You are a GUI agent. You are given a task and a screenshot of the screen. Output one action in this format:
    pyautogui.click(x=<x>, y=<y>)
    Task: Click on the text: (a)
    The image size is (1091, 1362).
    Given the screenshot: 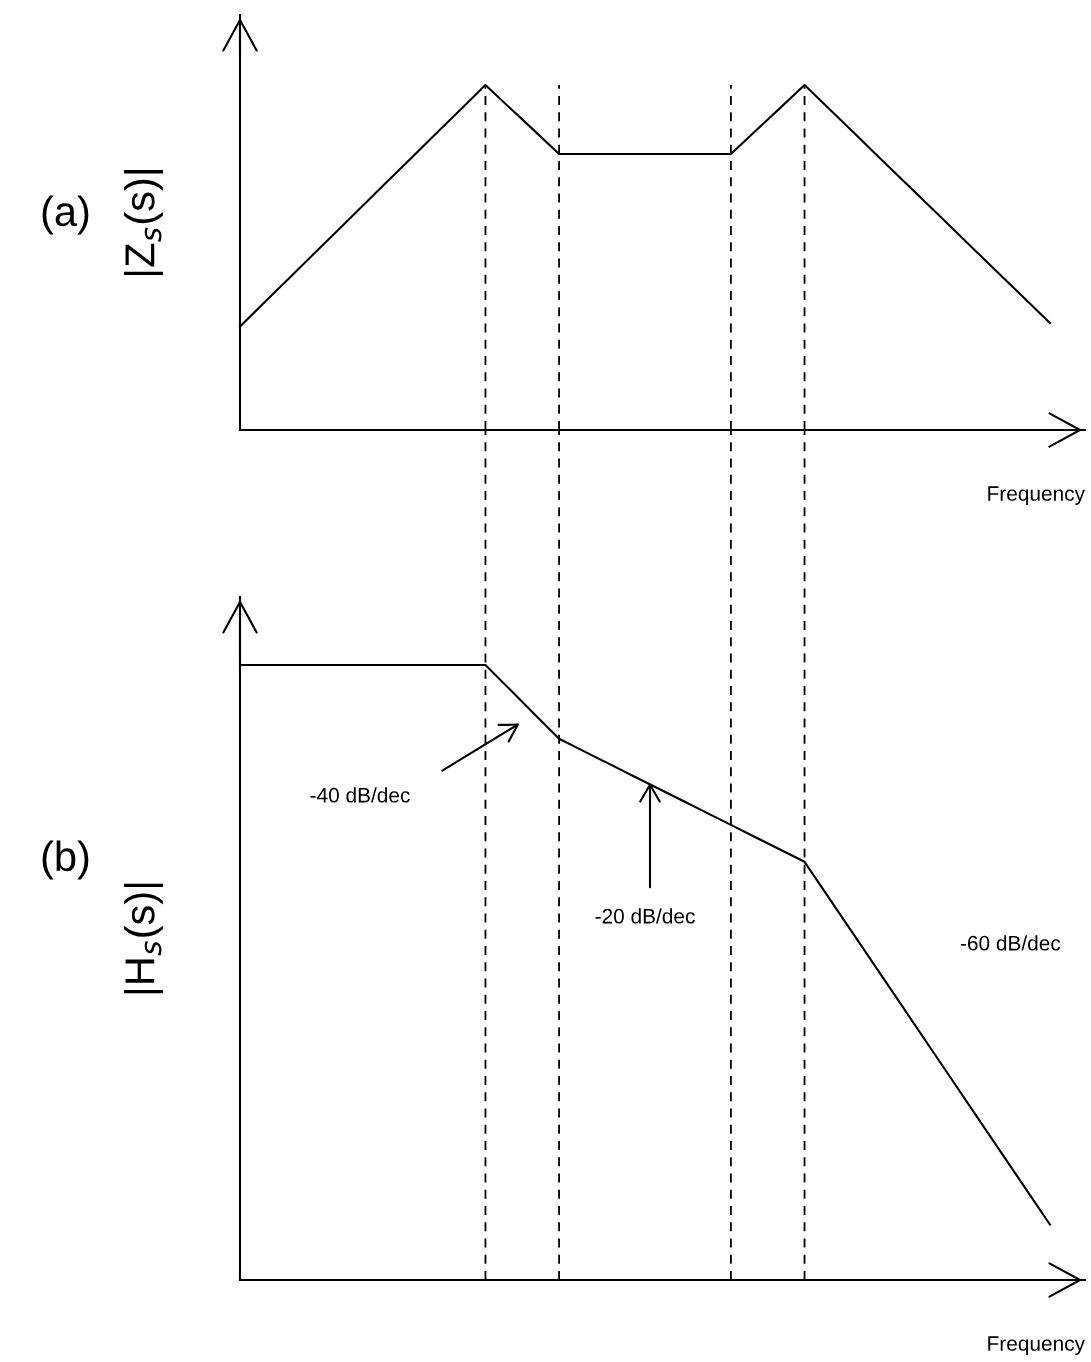 What is the action you would take?
    pyautogui.click(x=65, y=215)
    